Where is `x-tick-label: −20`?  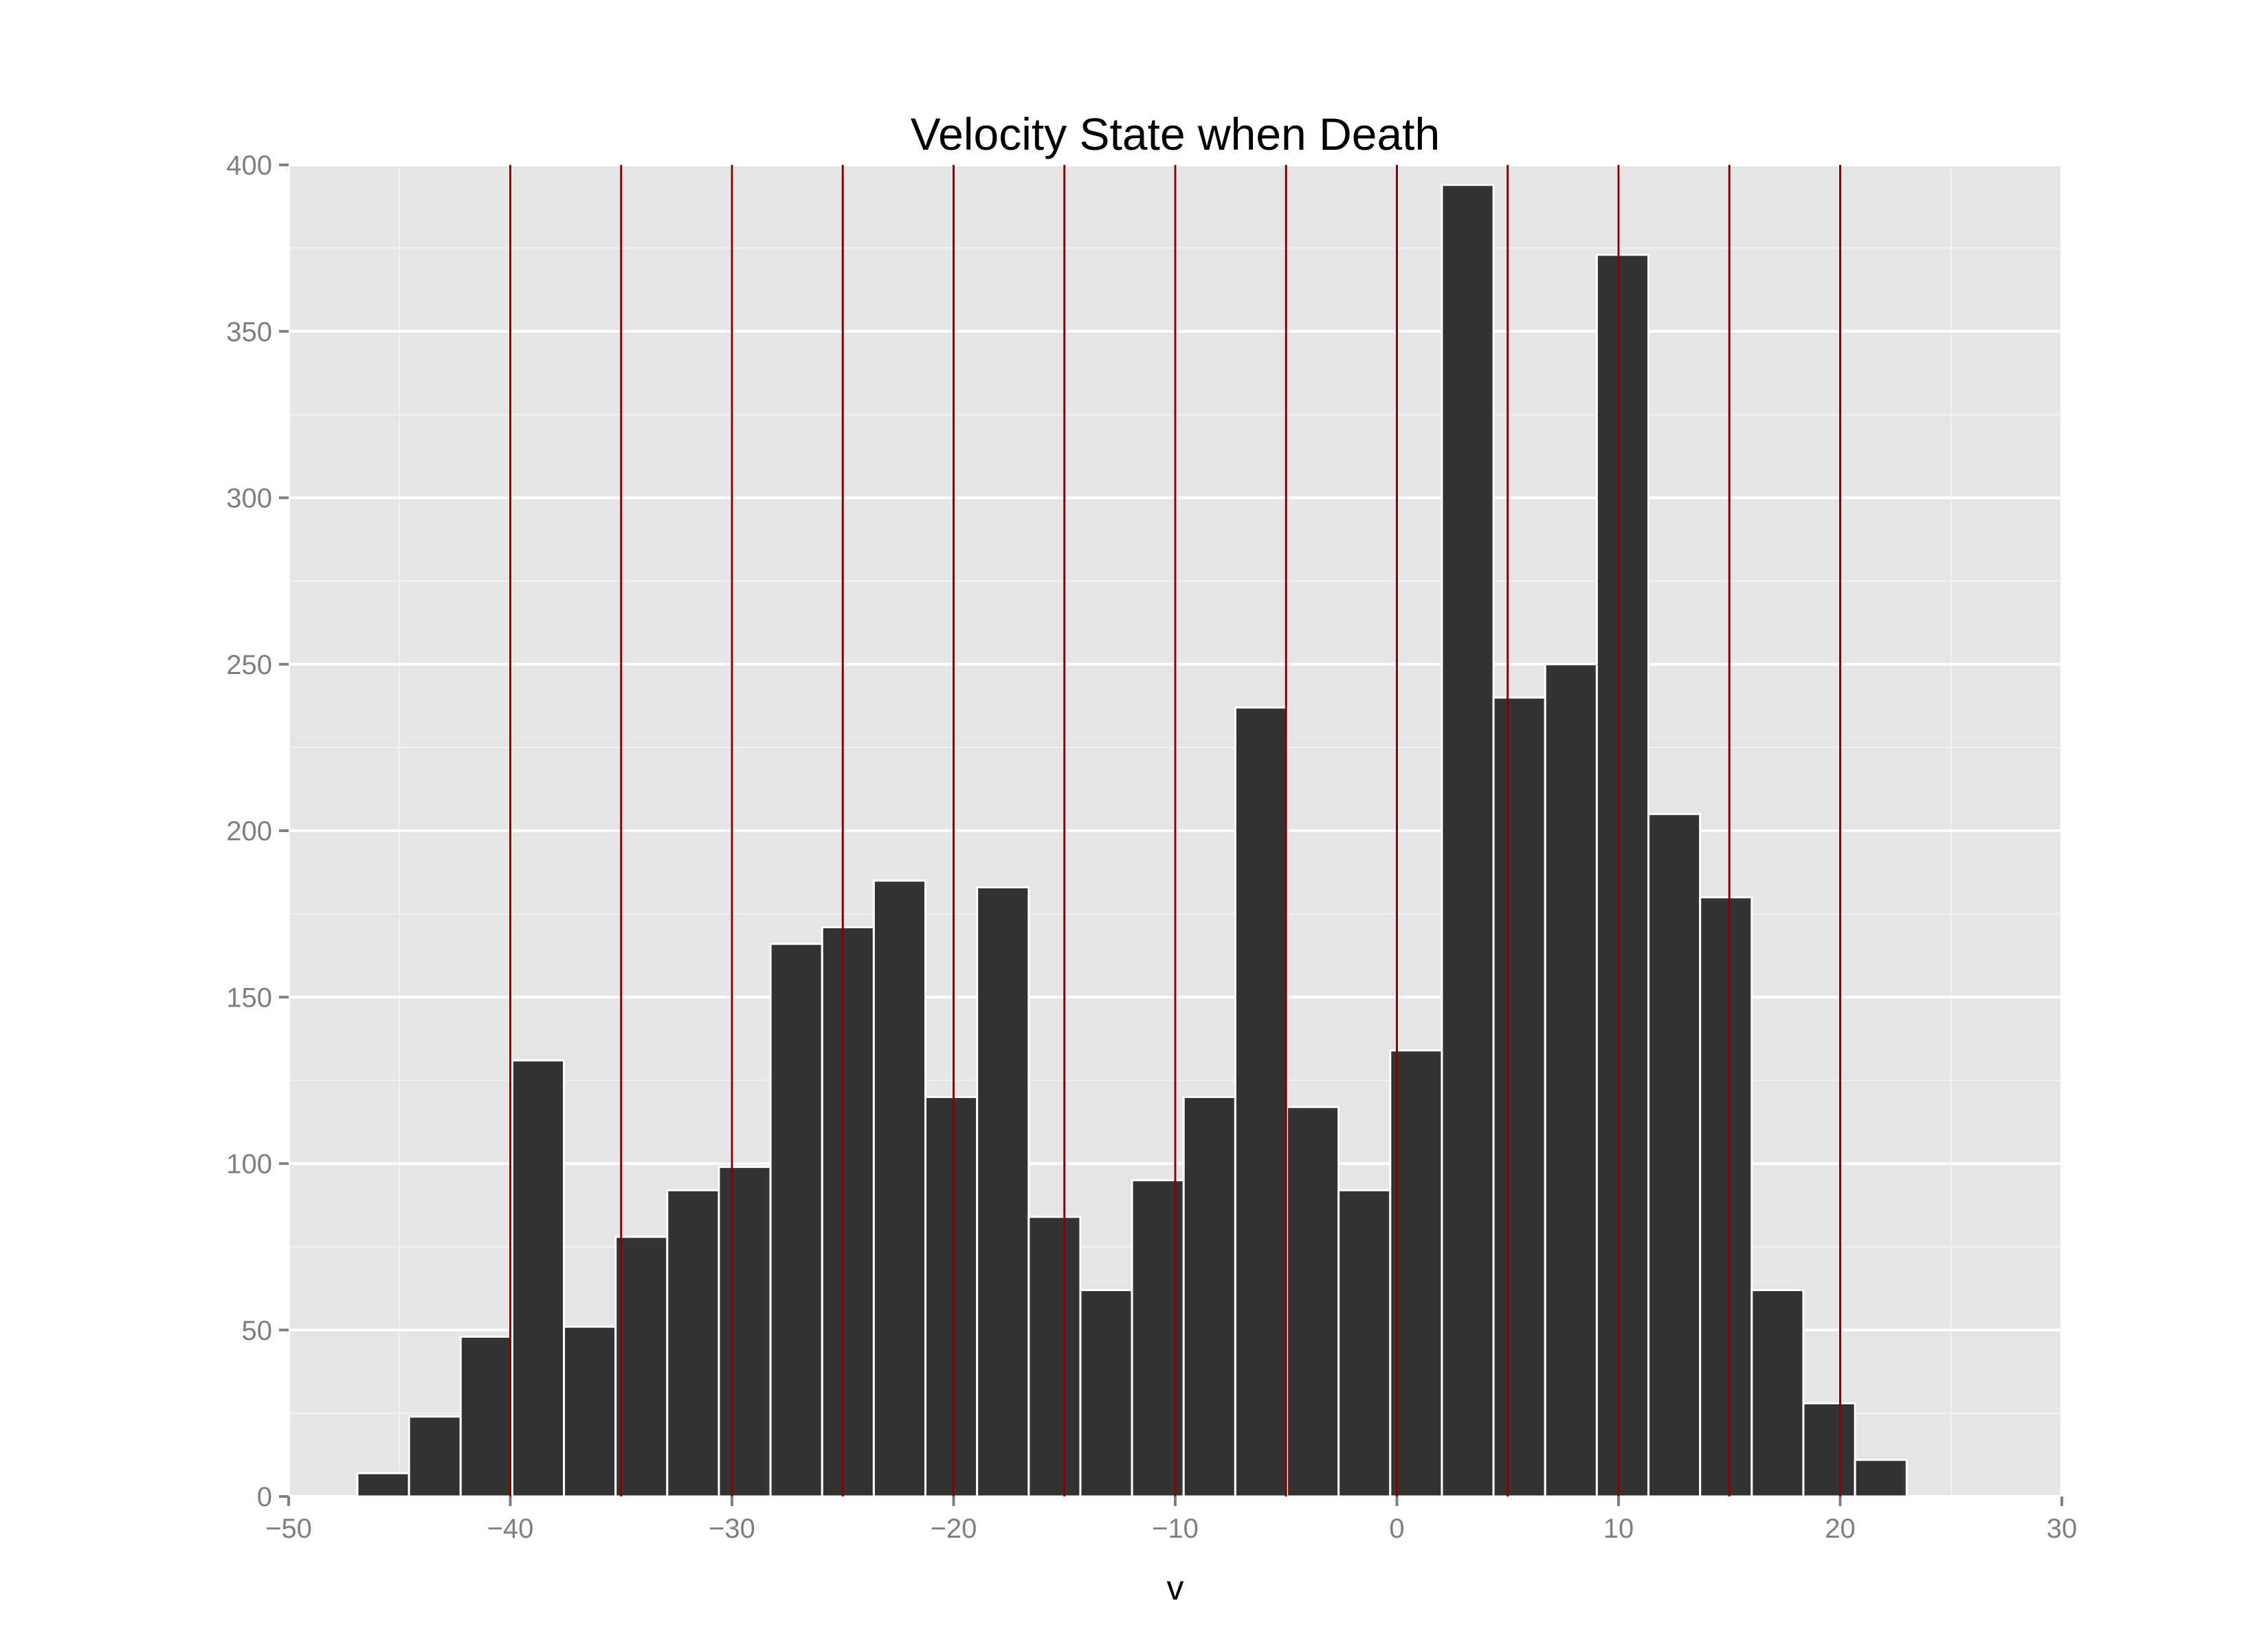 x-tick-label: −20 is located at coordinates (954, 1529).